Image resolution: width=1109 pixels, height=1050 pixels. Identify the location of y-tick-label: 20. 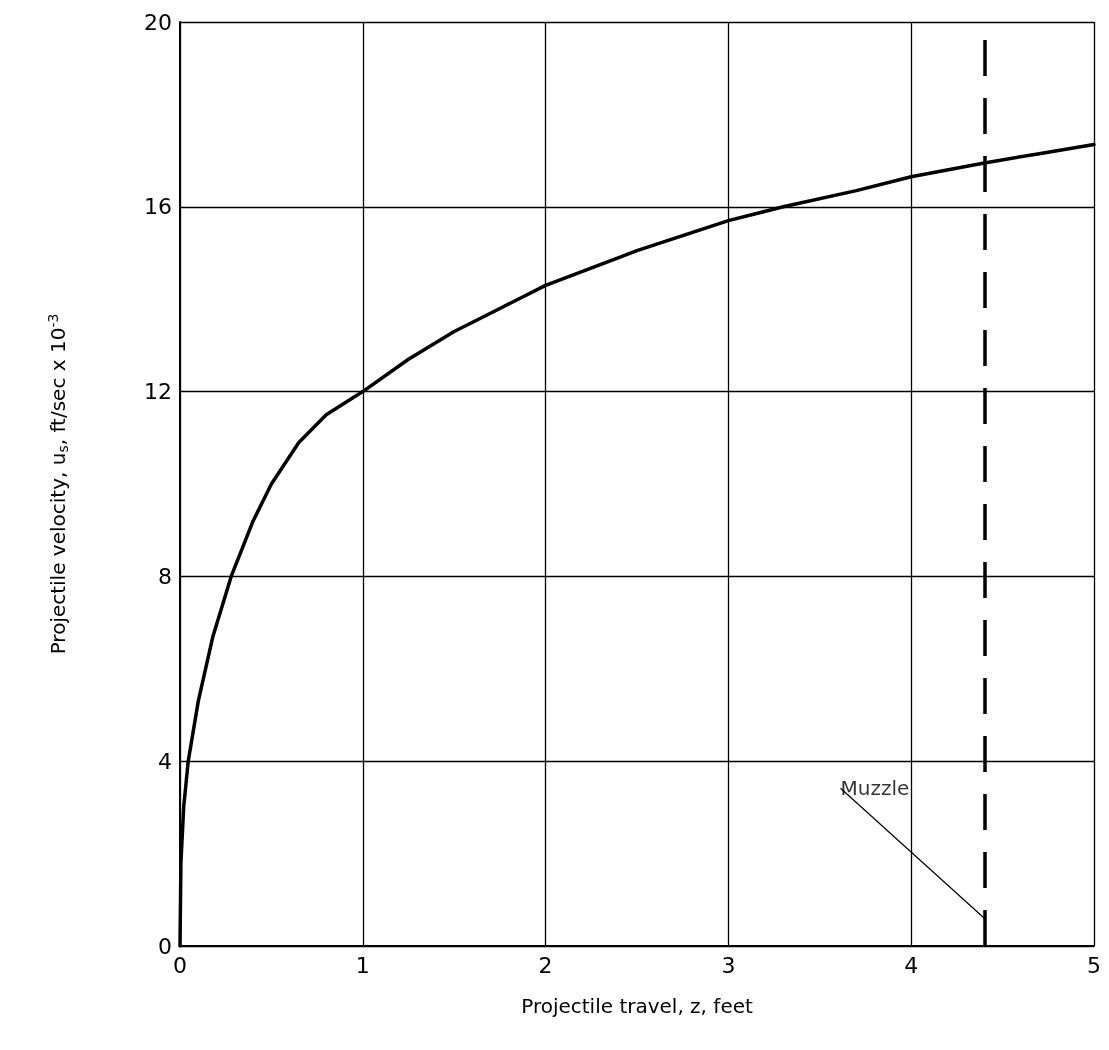
(158, 22).